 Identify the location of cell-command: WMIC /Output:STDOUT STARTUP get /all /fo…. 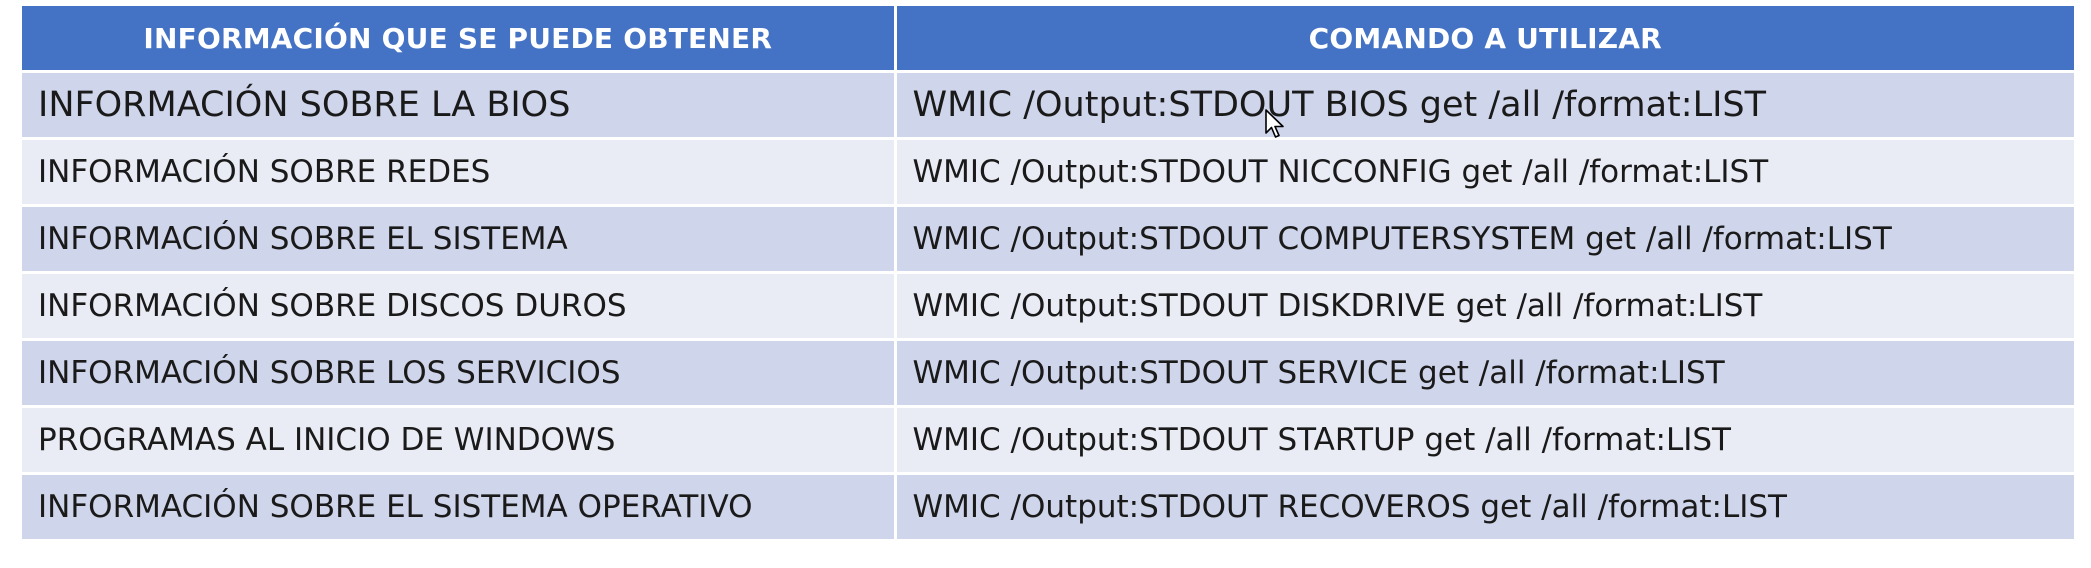
(1484, 439).